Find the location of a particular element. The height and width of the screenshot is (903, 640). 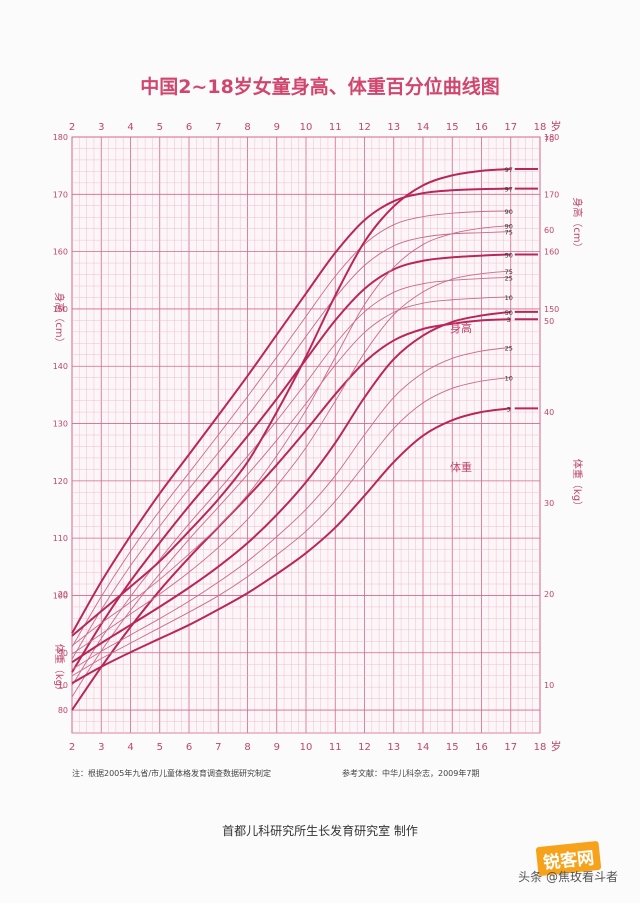

reference-note: 参考文献：中华儿科杂志，2009年7期 is located at coordinates (411, 773).